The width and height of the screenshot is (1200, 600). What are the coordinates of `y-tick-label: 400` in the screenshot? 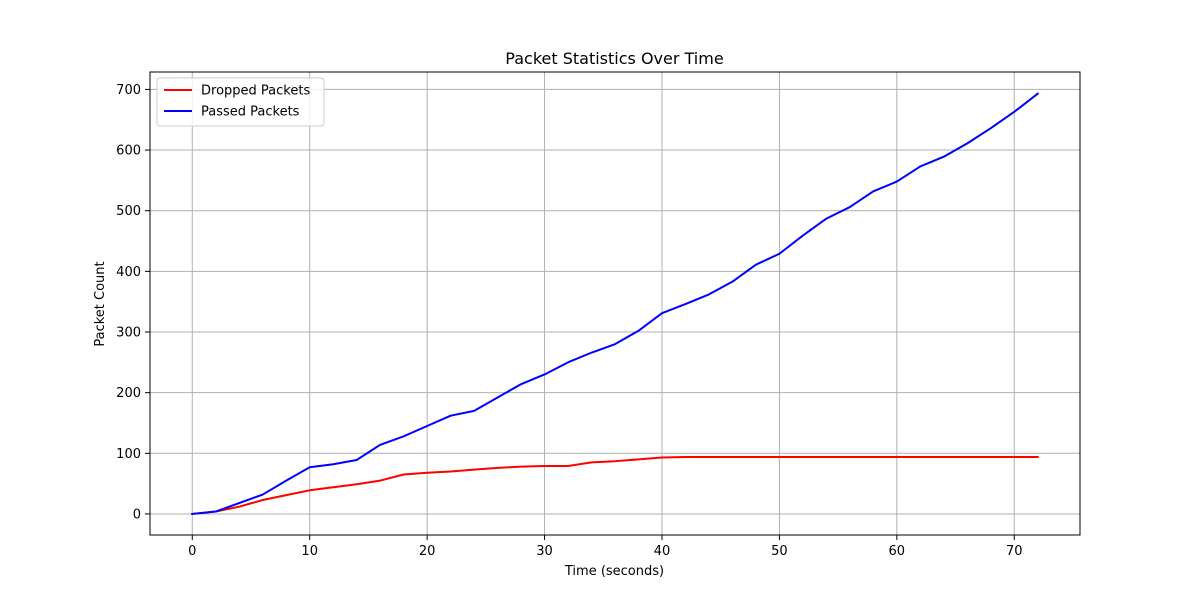 It's located at (128, 272).